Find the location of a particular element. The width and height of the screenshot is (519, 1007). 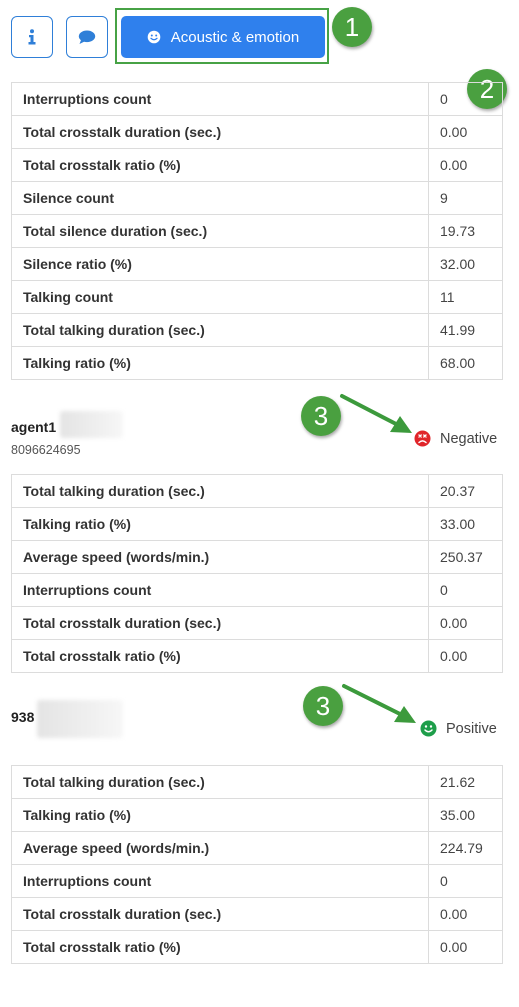

metric-label: Silence count is located at coordinates (220, 198).